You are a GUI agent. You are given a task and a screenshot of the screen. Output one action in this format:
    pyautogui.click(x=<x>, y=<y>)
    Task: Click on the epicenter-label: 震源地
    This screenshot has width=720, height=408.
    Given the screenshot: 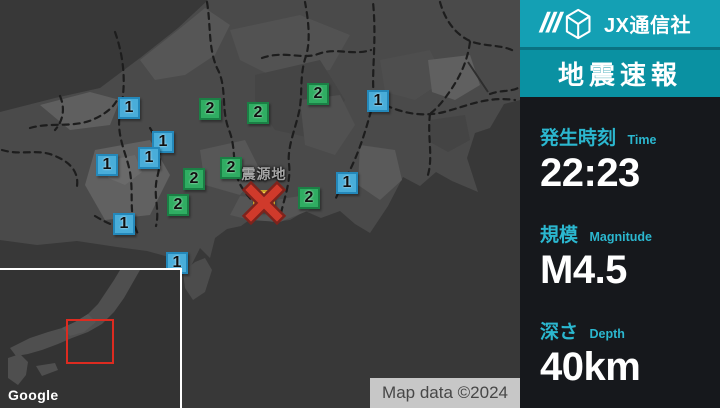 What is the action you would take?
    pyautogui.click(x=264, y=174)
    